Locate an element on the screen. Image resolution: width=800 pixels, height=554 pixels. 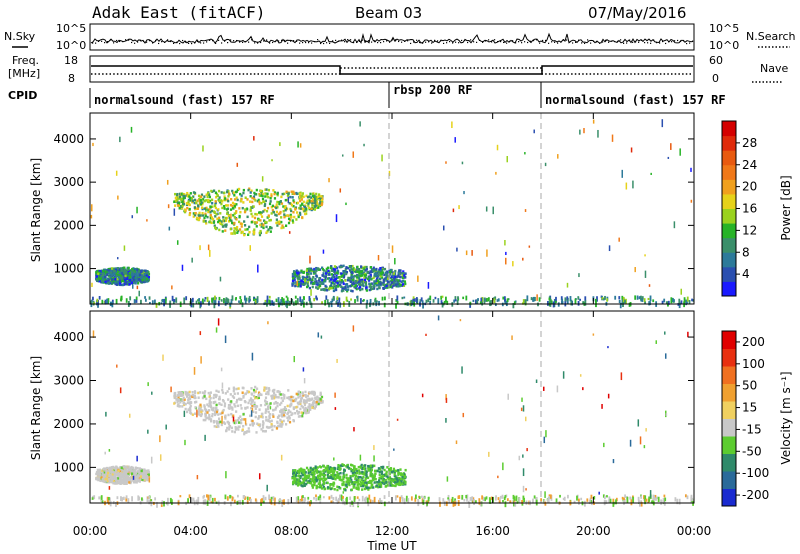
power-y-tick-label: 4000 is located at coordinates (68, 139).